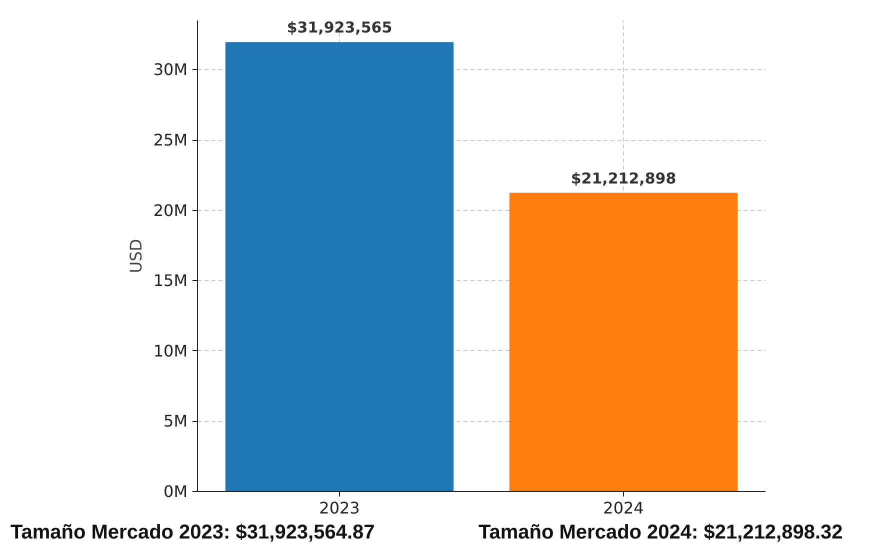 This screenshot has height=547, width=873. I want to click on x-tick-label: 2023, so click(339, 508).